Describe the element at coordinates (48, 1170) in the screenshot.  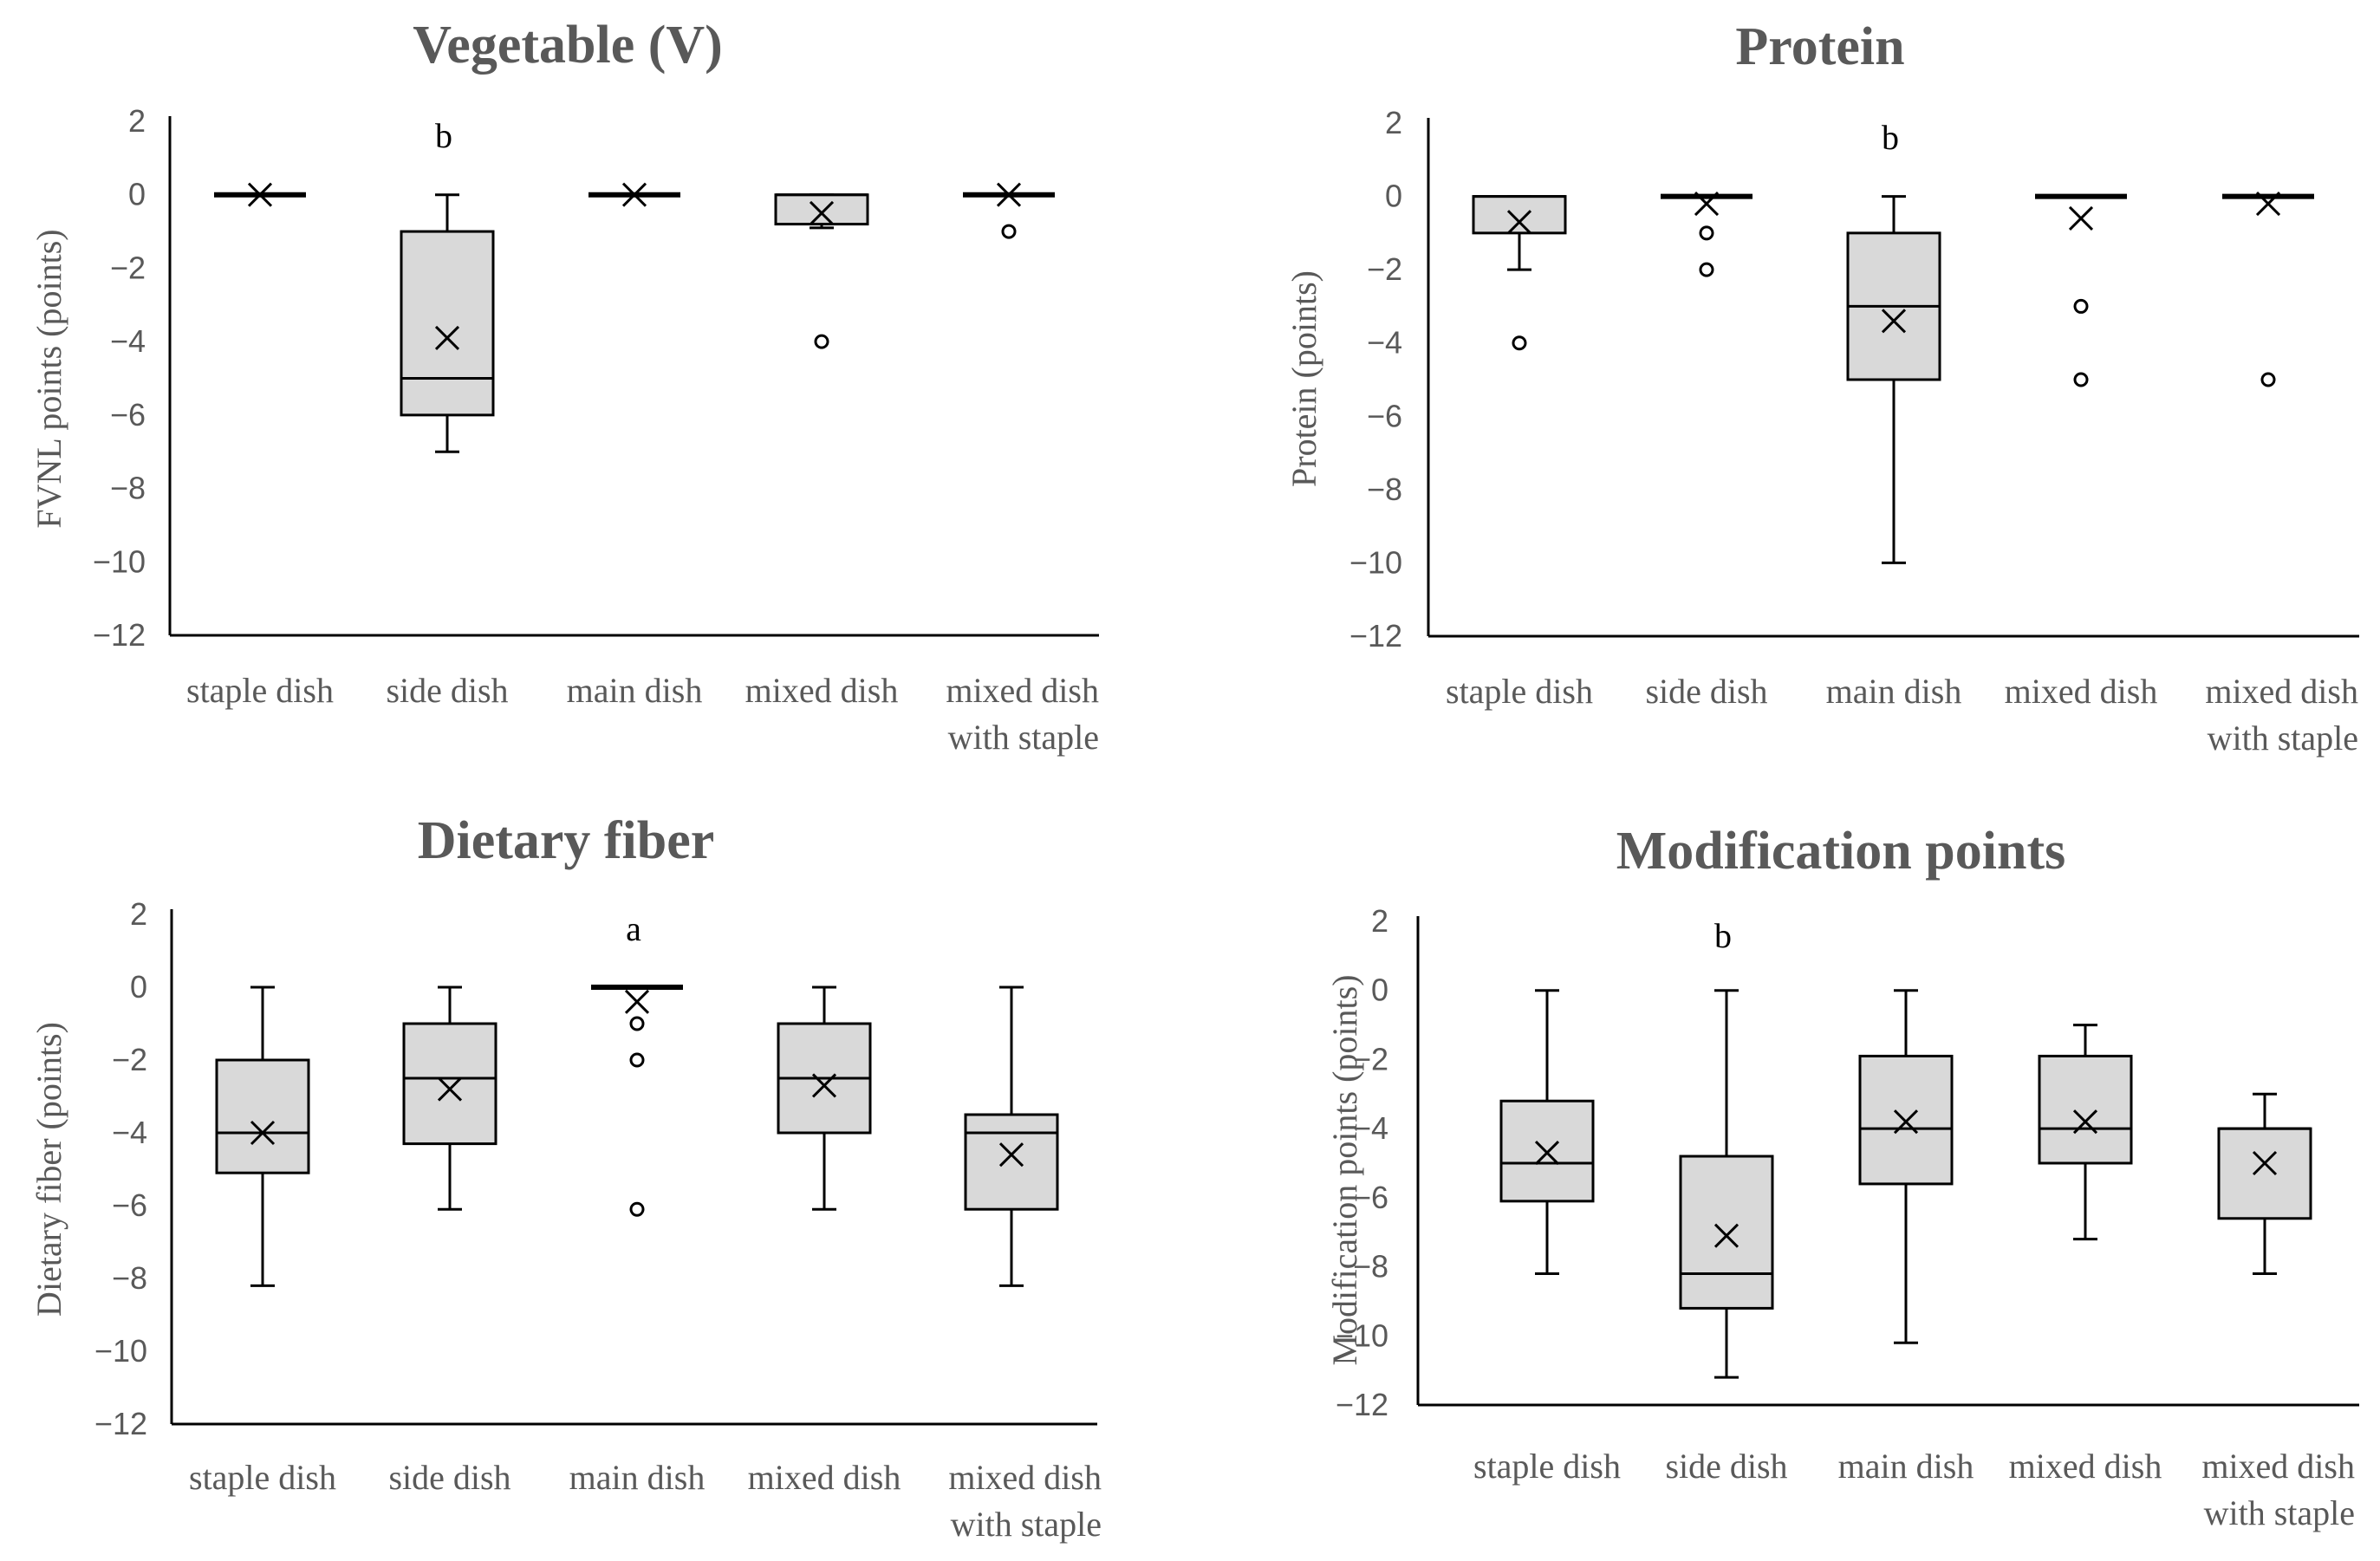
I see `y-axis-label: Dietary fiber (points)` at that location.